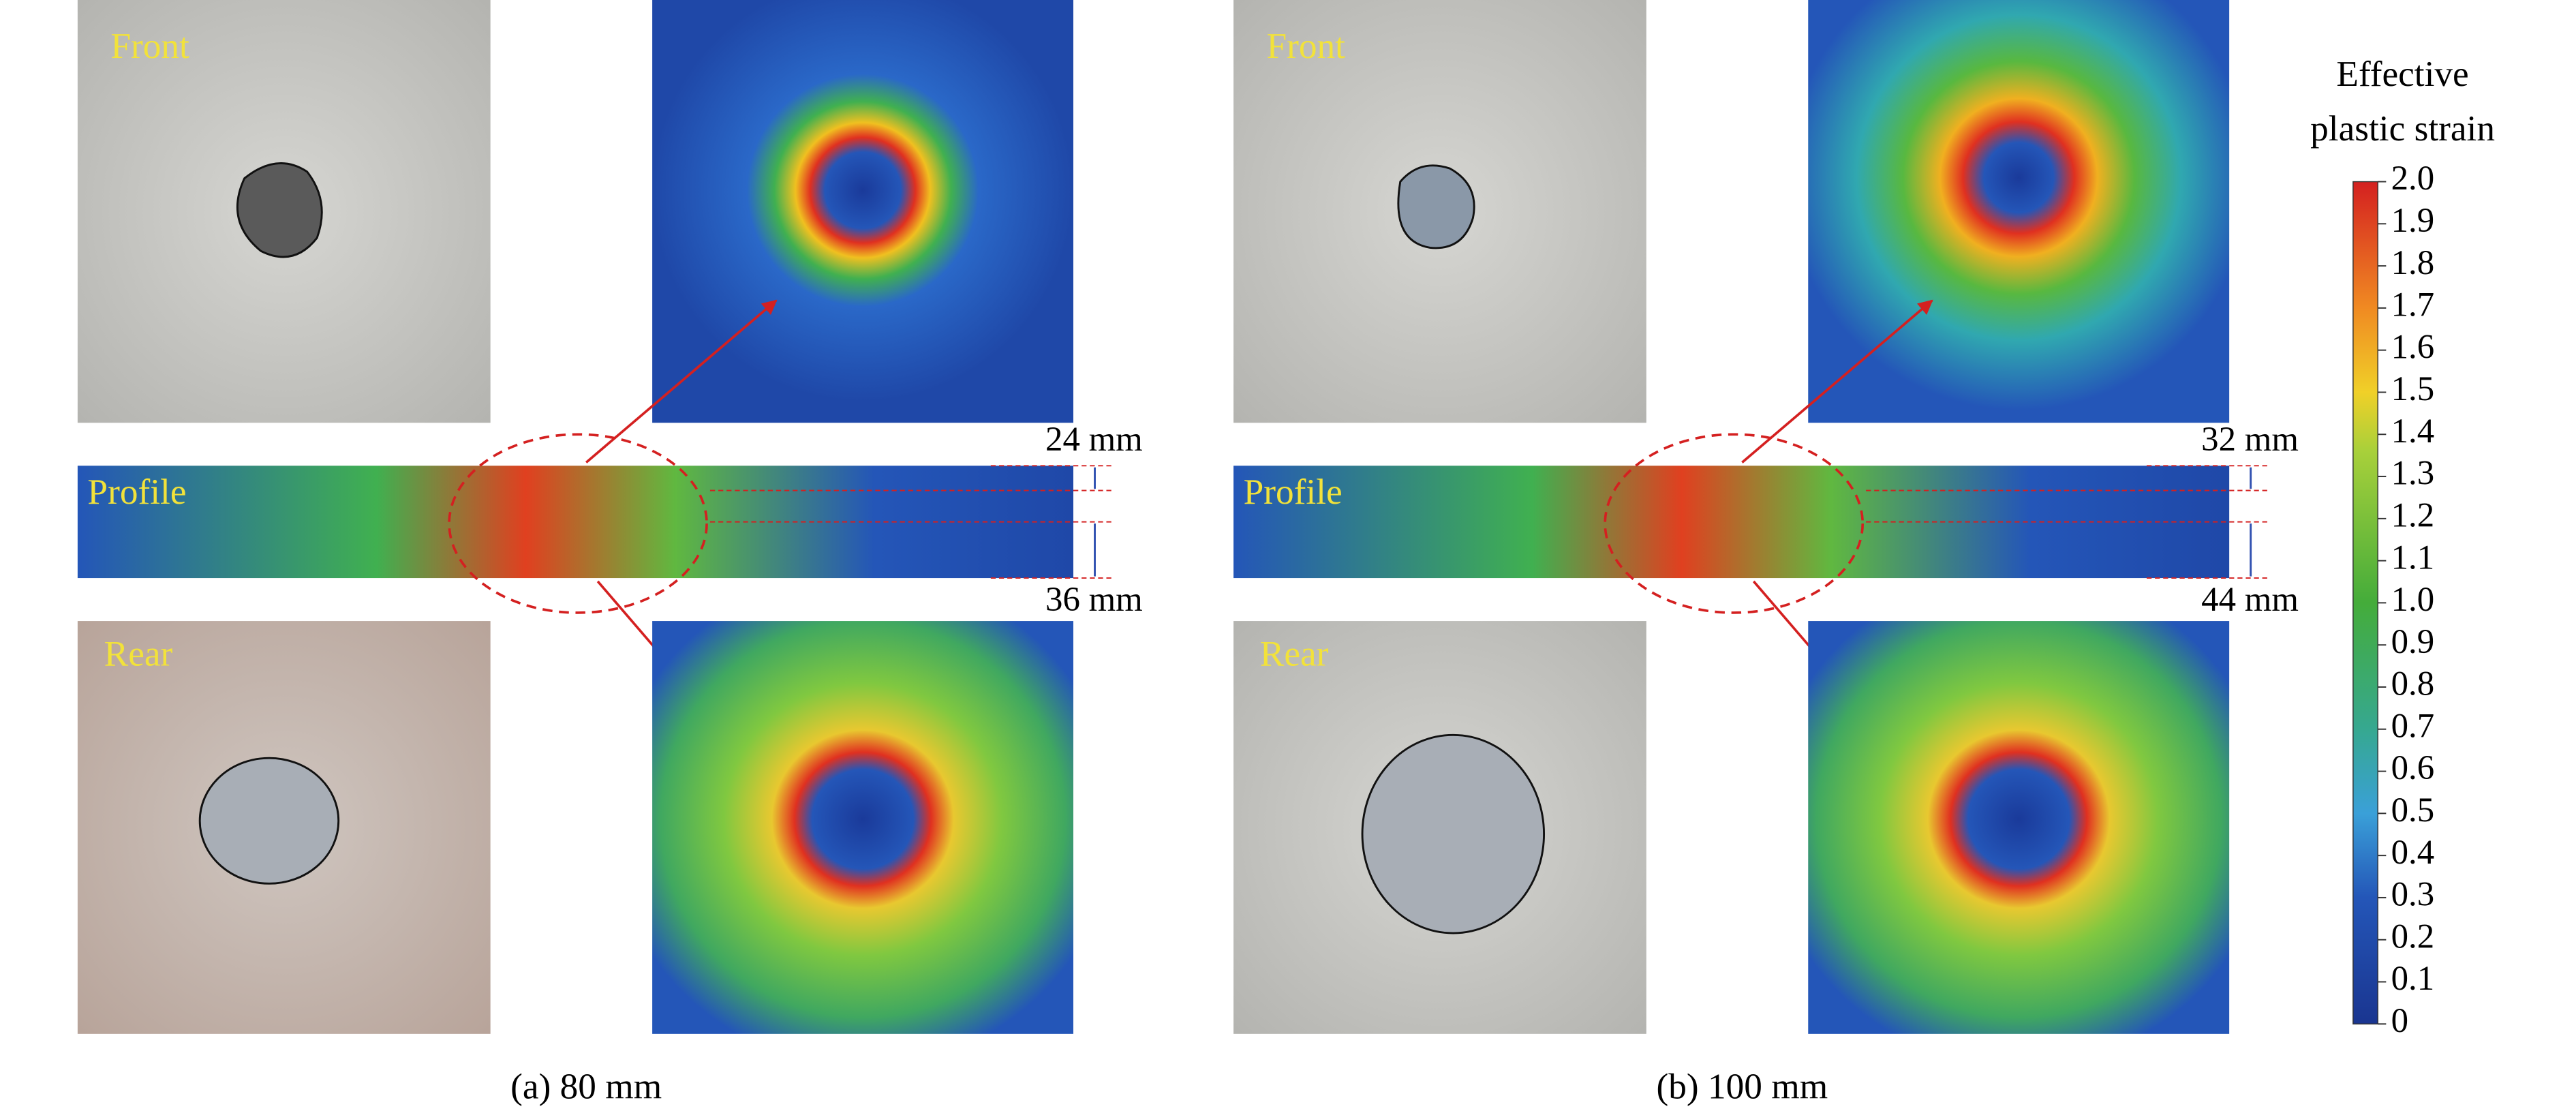  Describe the element at coordinates (2413, 810) in the screenshot. I see `colorbar-tick-label: 0.5` at that location.